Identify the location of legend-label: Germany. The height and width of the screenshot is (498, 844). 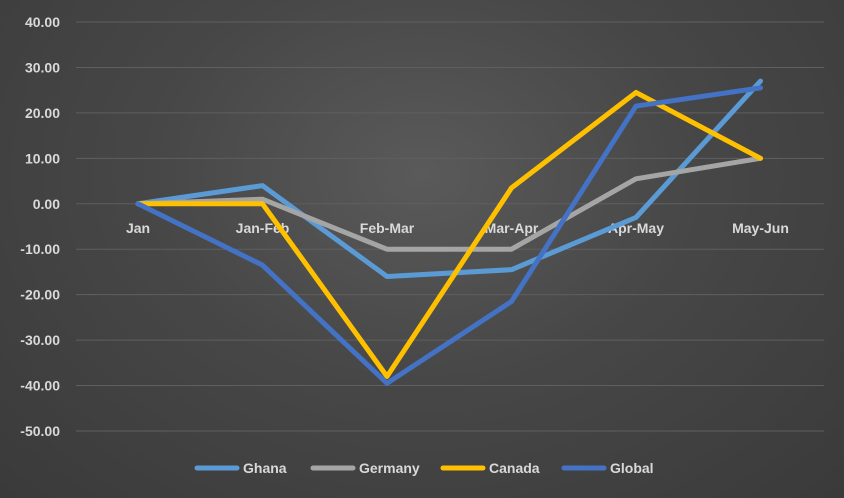
(389, 468).